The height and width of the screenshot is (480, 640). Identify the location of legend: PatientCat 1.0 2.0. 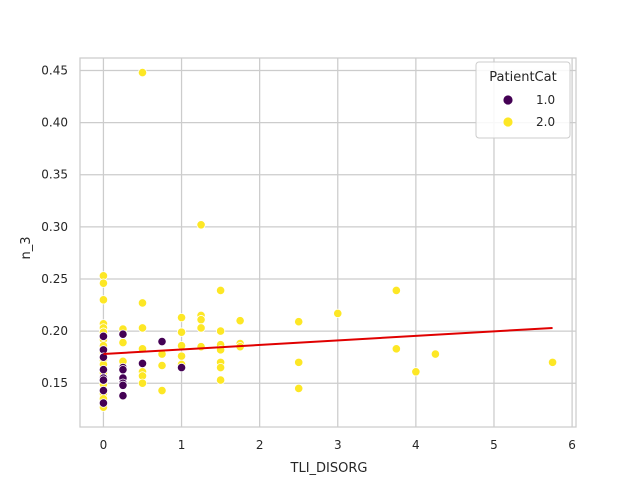
(523, 100).